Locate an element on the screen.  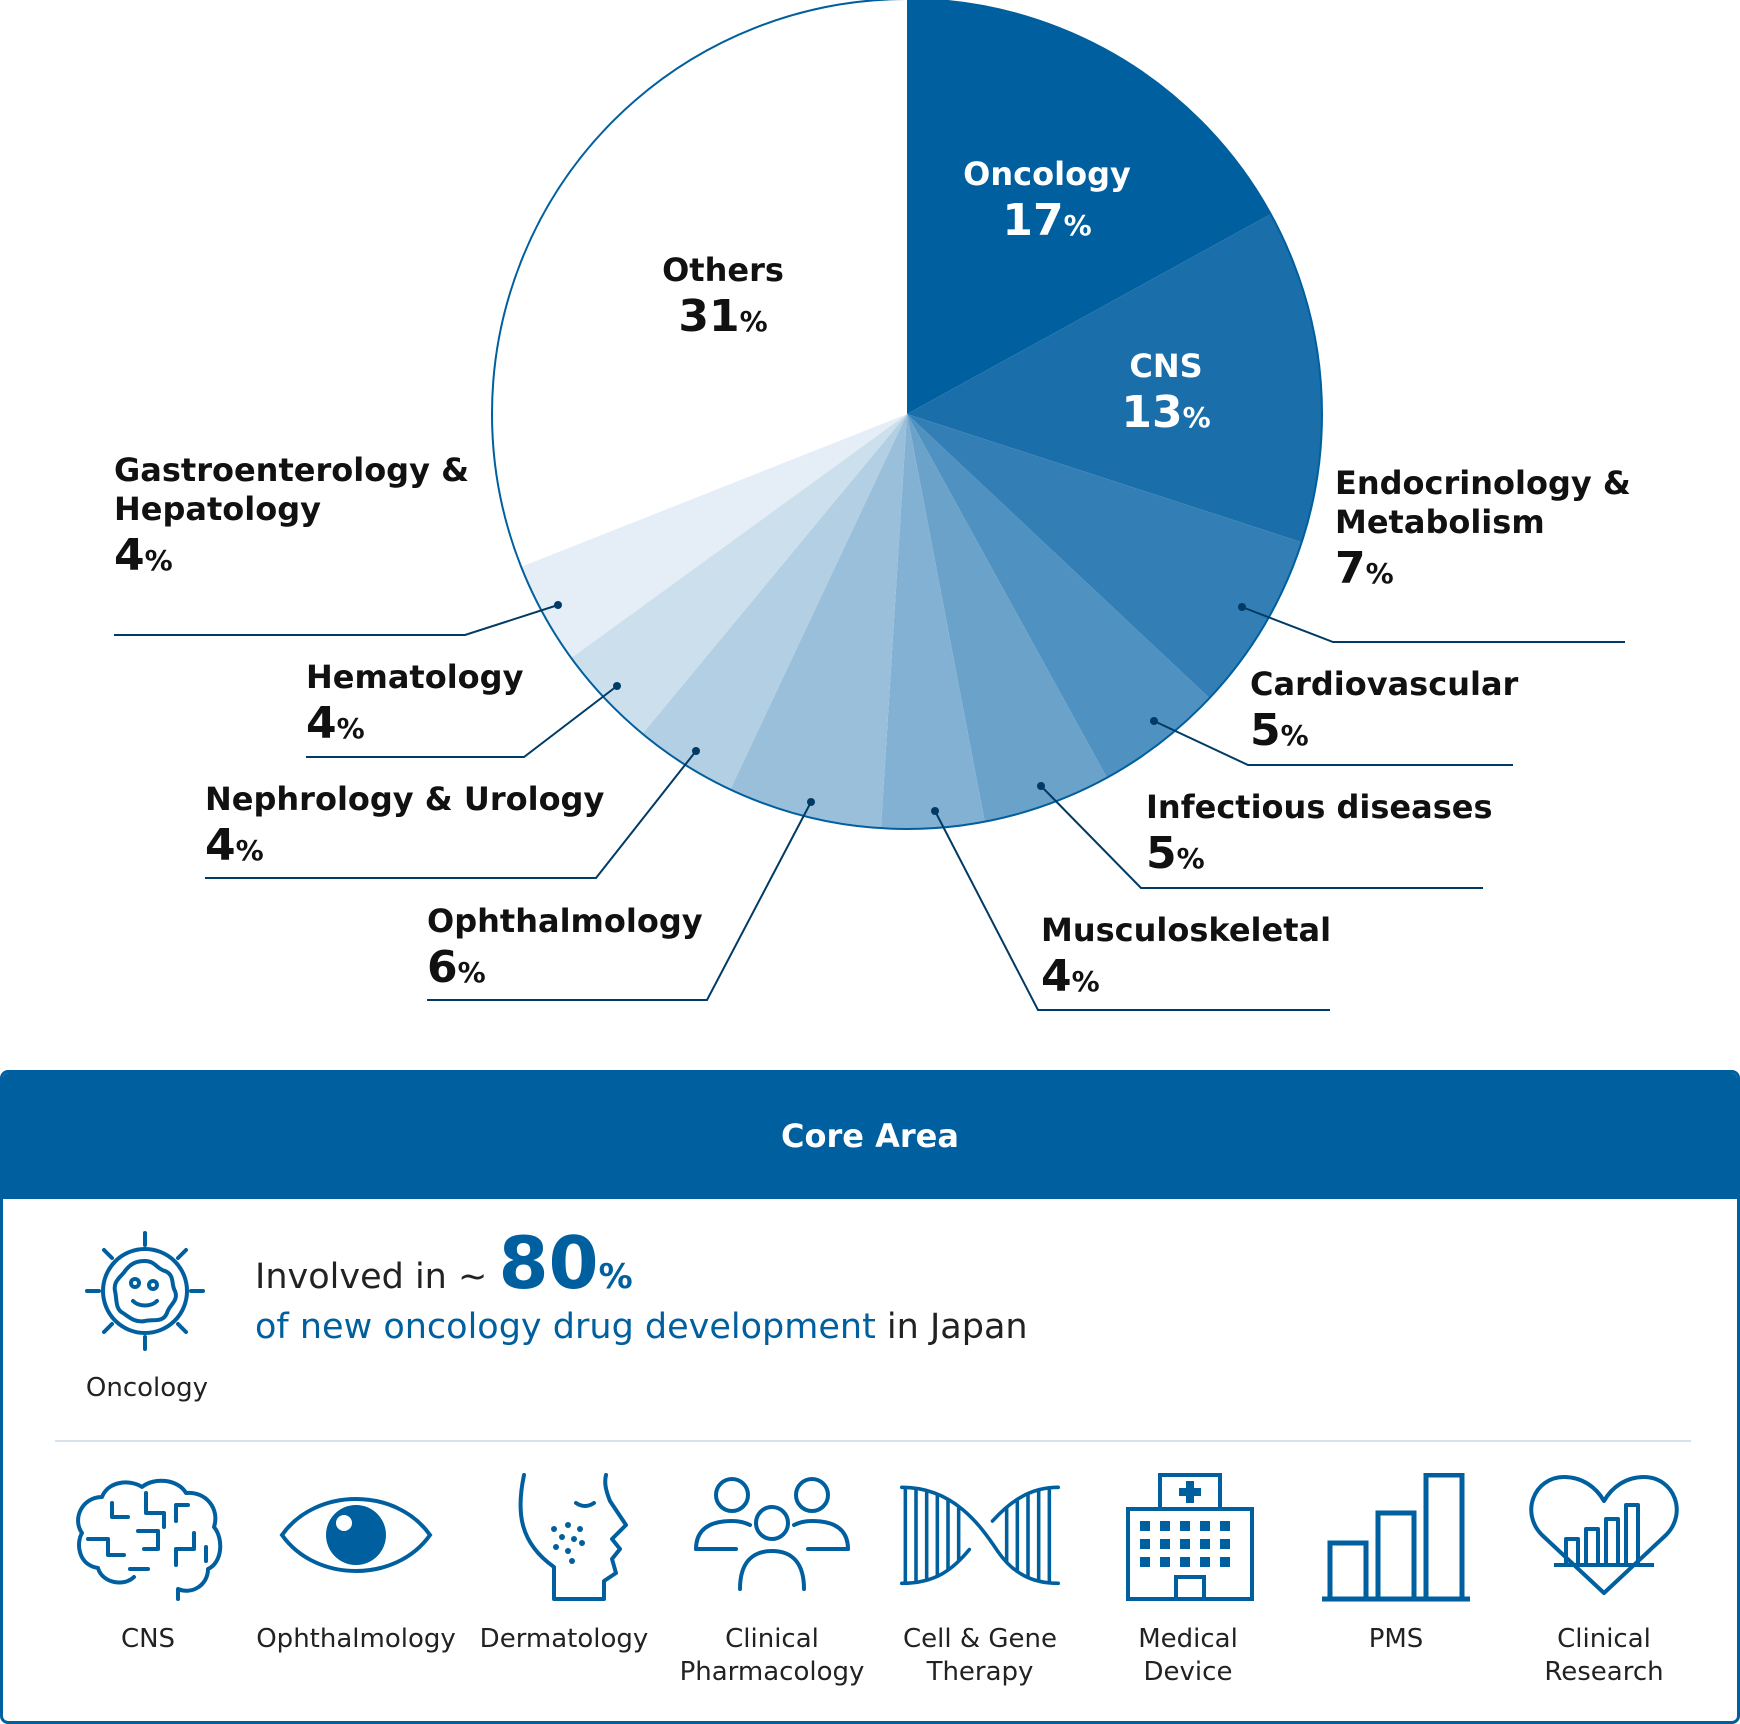
people-group-icon is located at coordinates (772, 1534).